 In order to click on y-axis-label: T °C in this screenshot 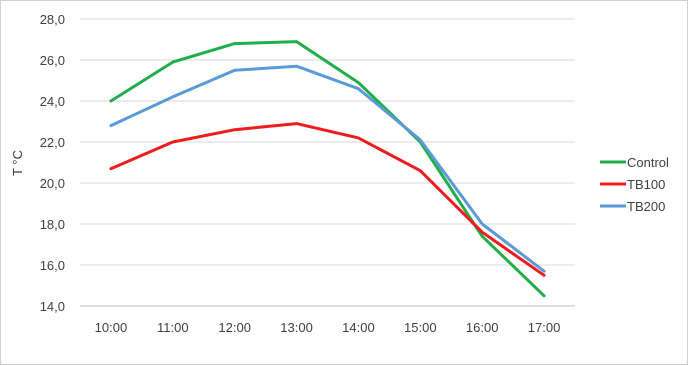, I will do `click(17, 163)`.